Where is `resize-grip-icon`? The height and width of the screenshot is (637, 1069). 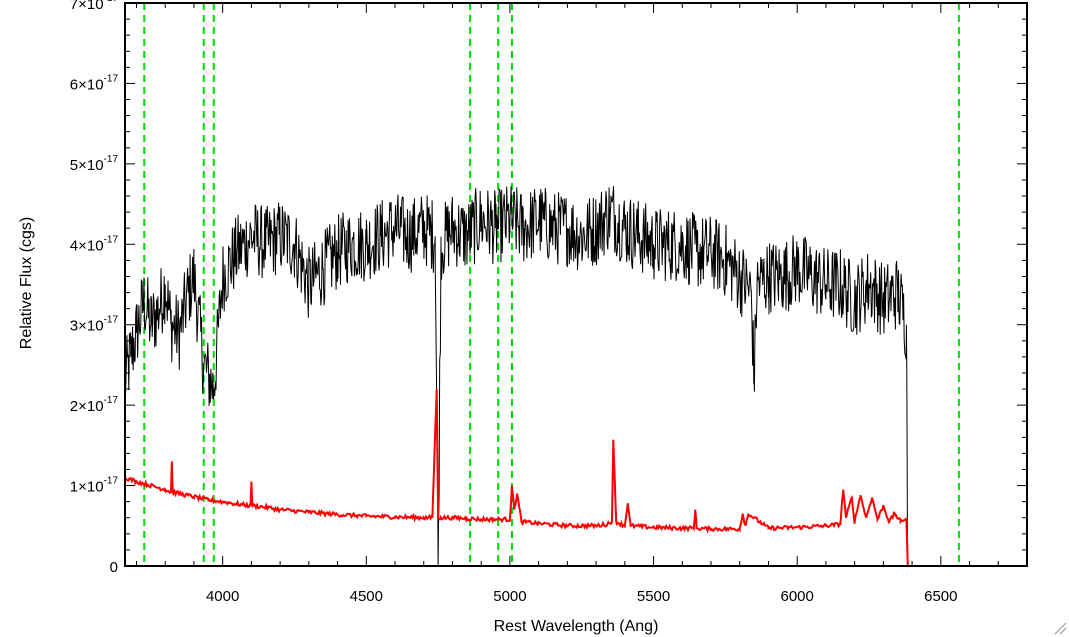
resize-grip-icon is located at coordinates (1060, 628).